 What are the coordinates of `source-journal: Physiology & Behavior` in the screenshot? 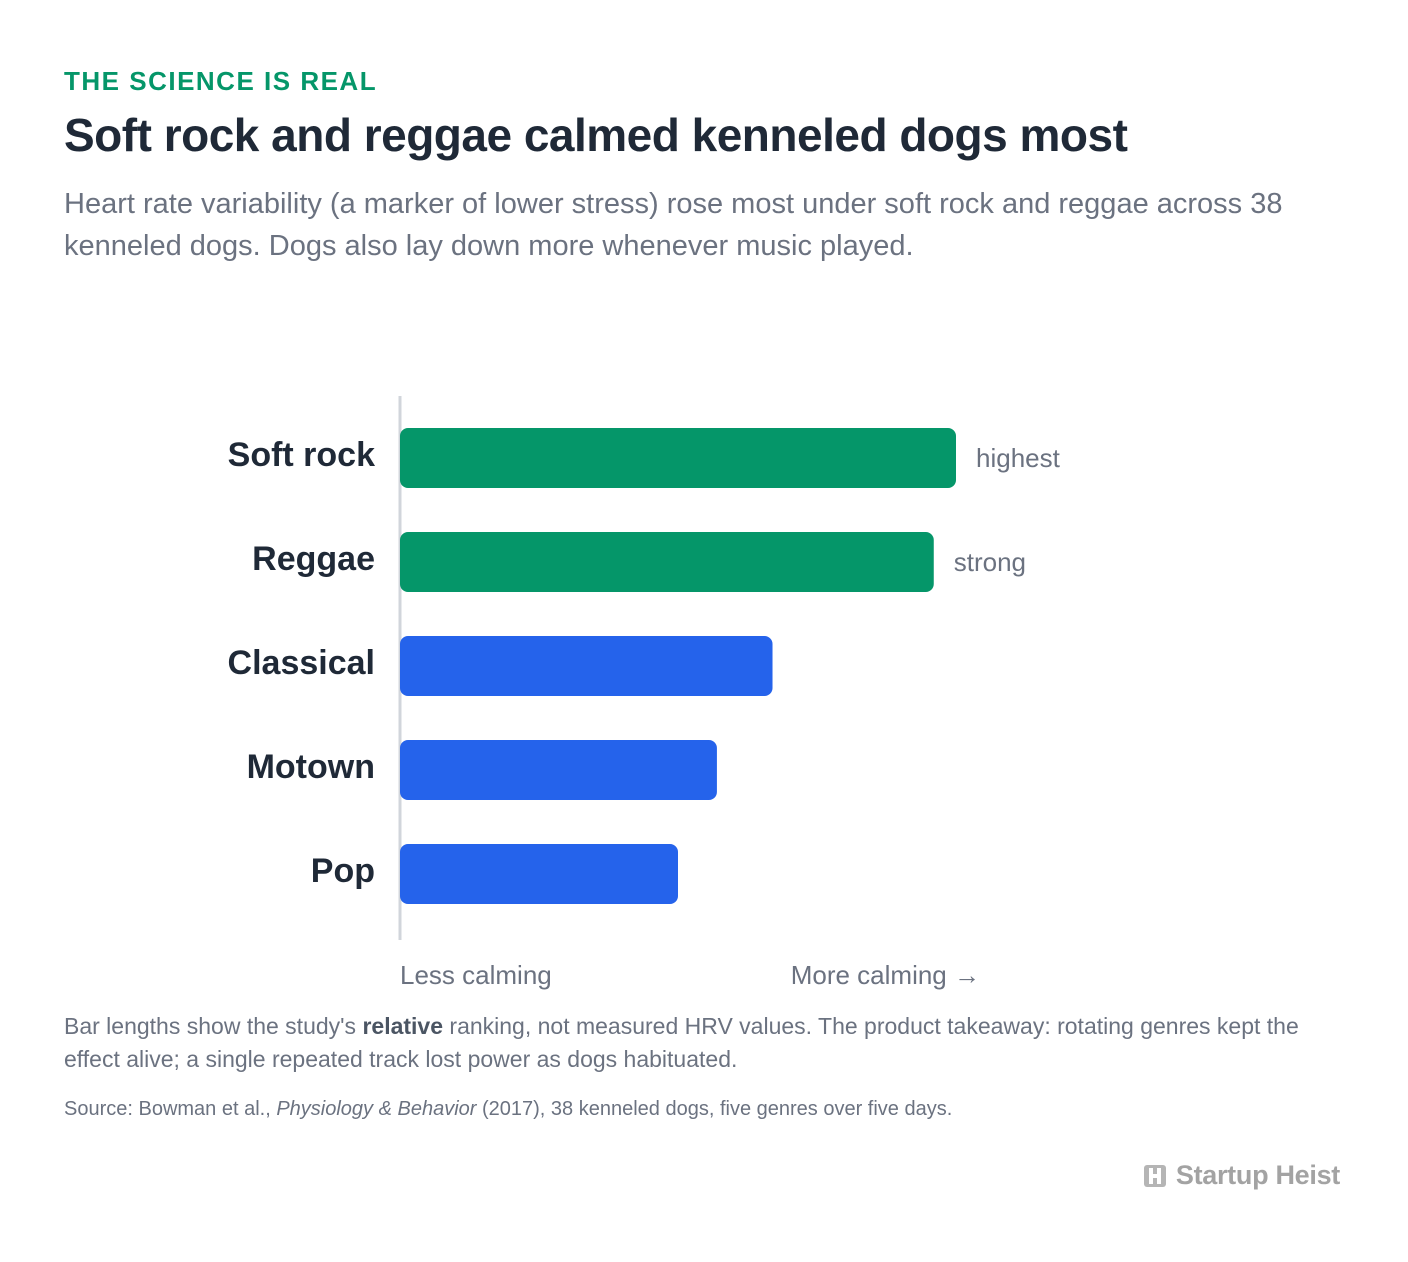 It's located at (376, 1109).